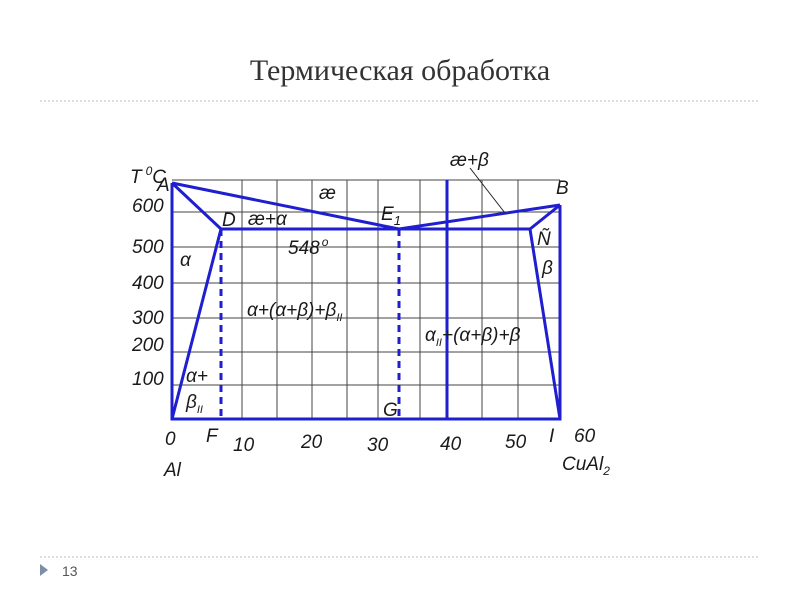  Describe the element at coordinates (294, 312) in the screenshot. I see `region-label: α+(α+β)+βII` at that location.